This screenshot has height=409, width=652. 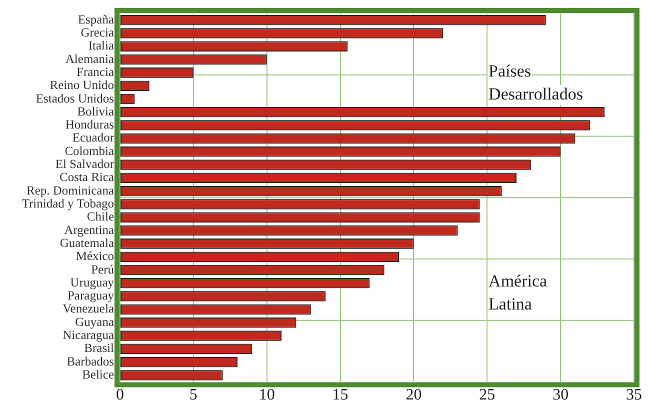 What do you see at coordinates (95, 256) in the screenshot?
I see `y-tick-label: México` at bounding box center [95, 256].